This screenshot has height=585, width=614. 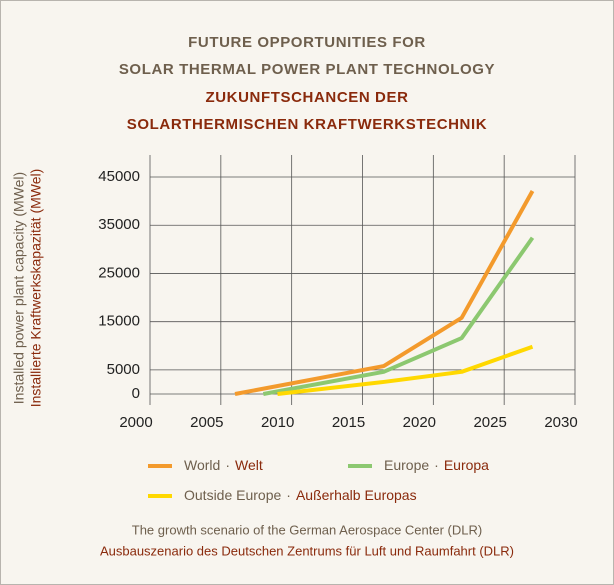 I want to click on title: FUTURE OPPORTUNITIES FOR, so click(x=307, y=42).